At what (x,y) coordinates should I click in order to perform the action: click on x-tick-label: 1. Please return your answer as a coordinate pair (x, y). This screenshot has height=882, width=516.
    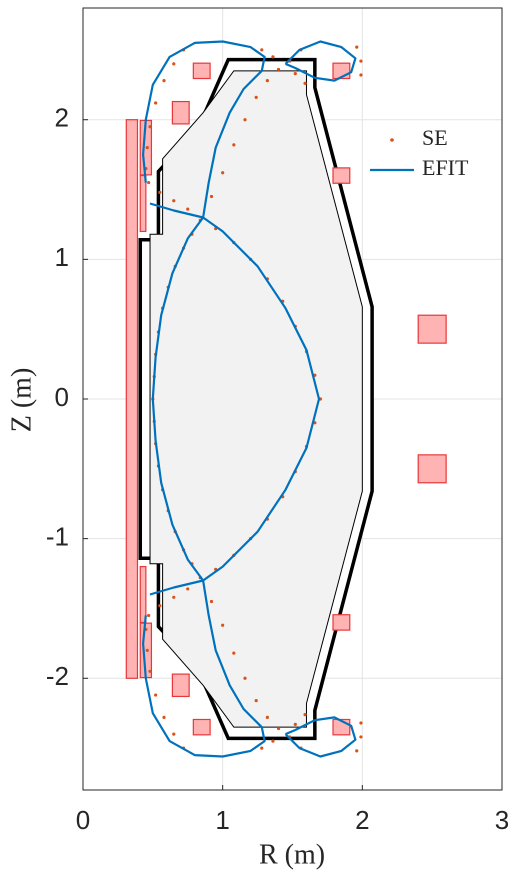
    Looking at the image, I should click on (222, 820).